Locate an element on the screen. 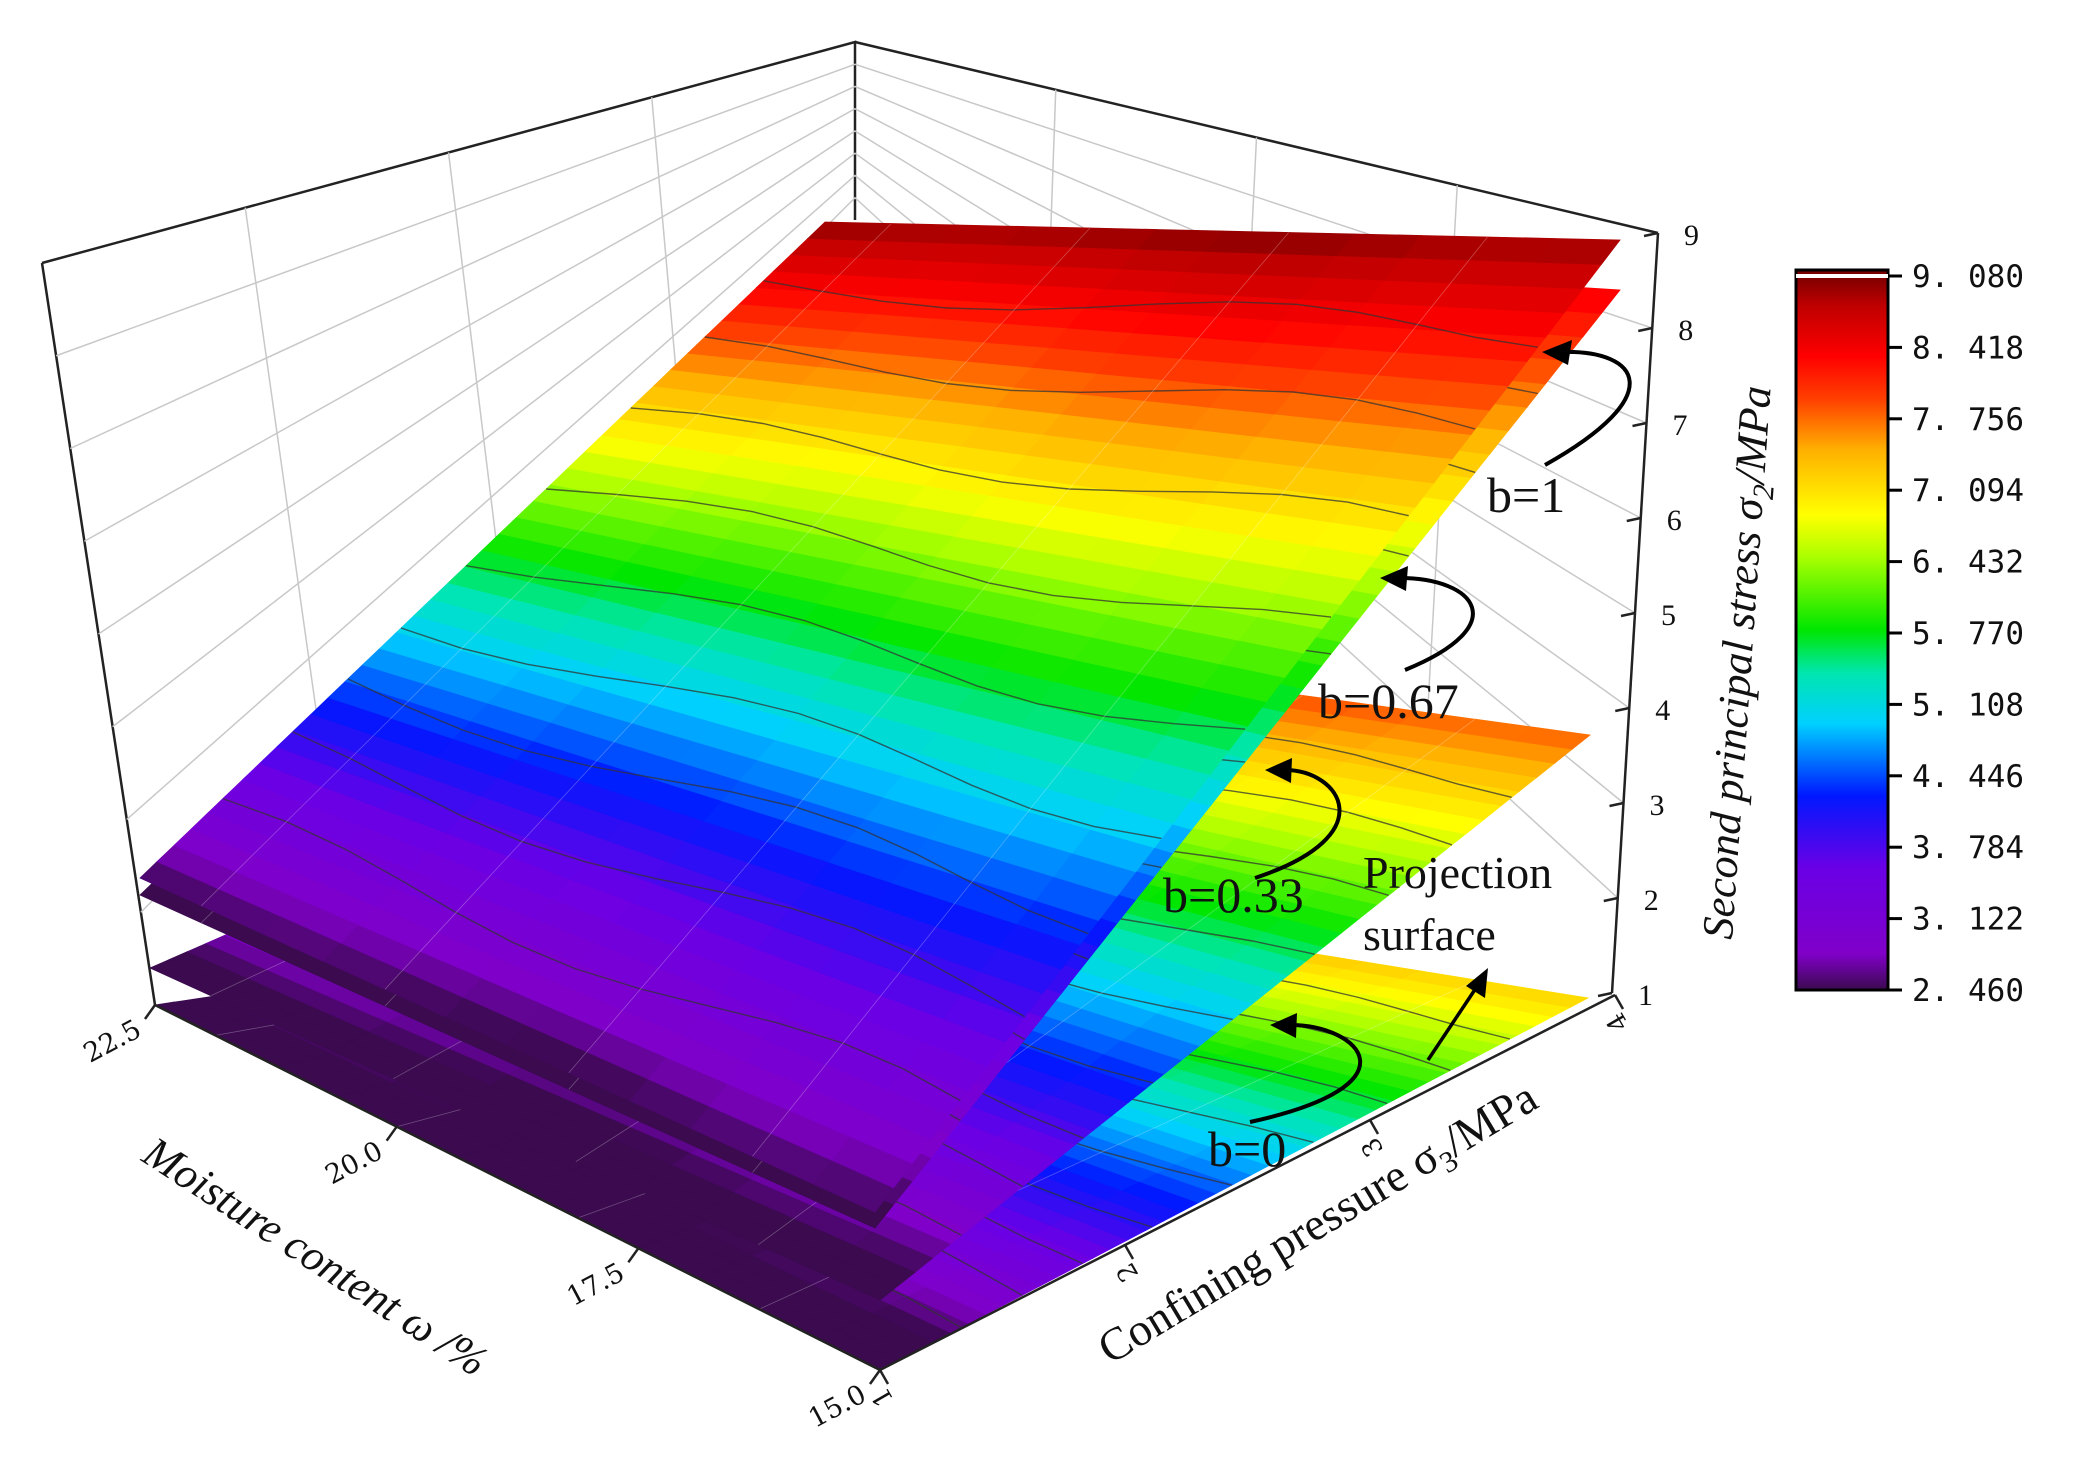 The height and width of the screenshot is (1469, 2075). annotation-b033: b=0.33 is located at coordinates (1233, 895).